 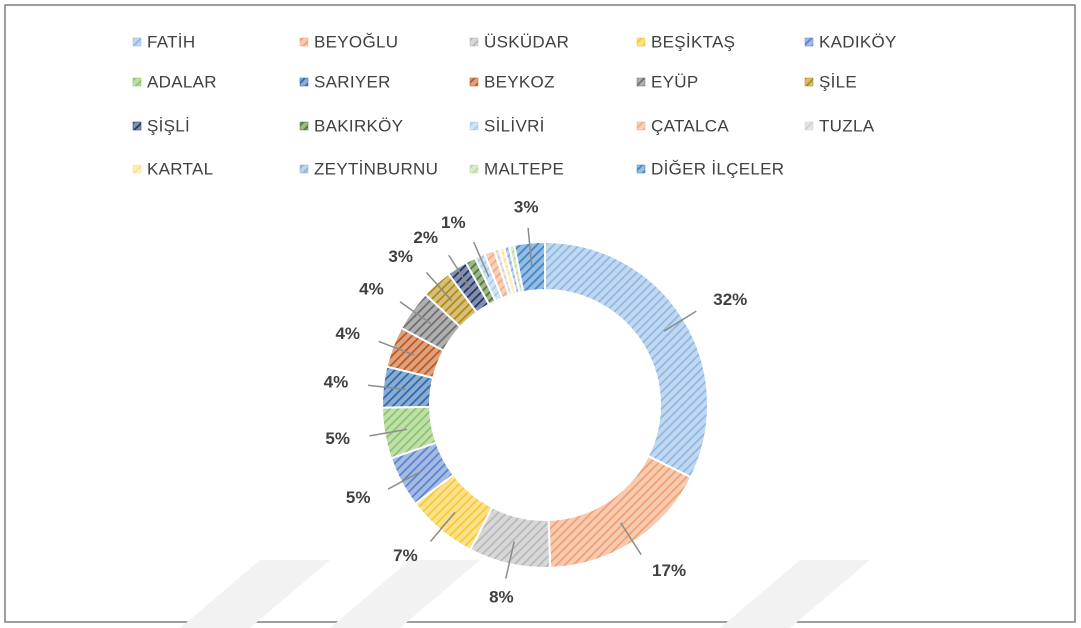 What do you see at coordinates (526, 41) in the screenshot?
I see `legend-label: ÜSKÜDAR` at bounding box center [526, 41].